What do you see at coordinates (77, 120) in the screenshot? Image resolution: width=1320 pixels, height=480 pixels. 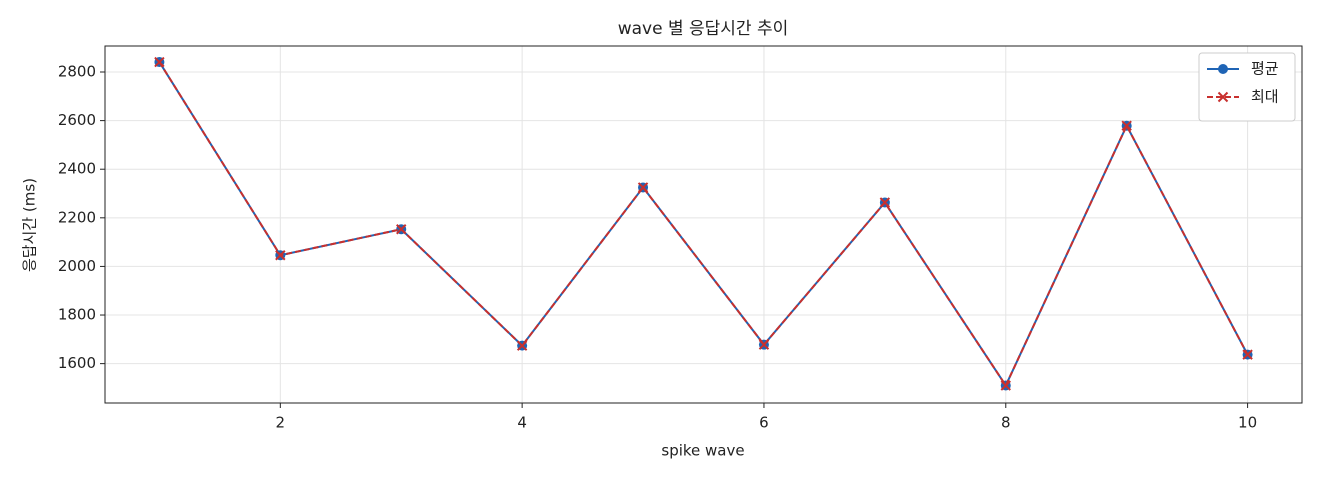 I see `y-tick-label: 2600` at bounding box center [77, 120].